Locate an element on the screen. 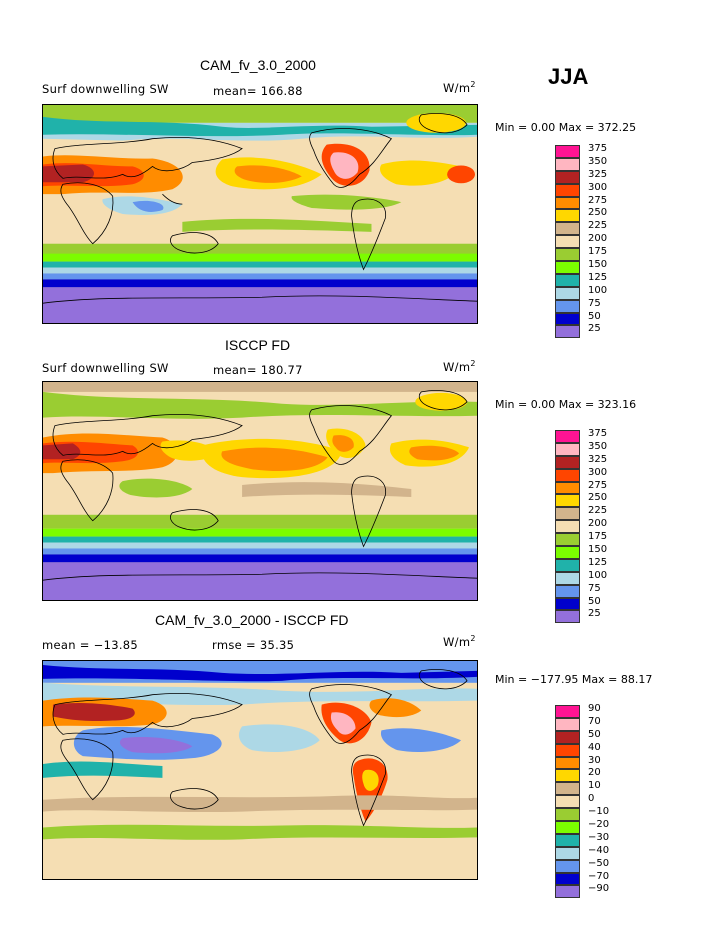 The height and width of the screenshot is (935, 723). panel-3-title: CAM_fv_3.0_2000 - ISCCP FD is located at coordinates (252, 620).